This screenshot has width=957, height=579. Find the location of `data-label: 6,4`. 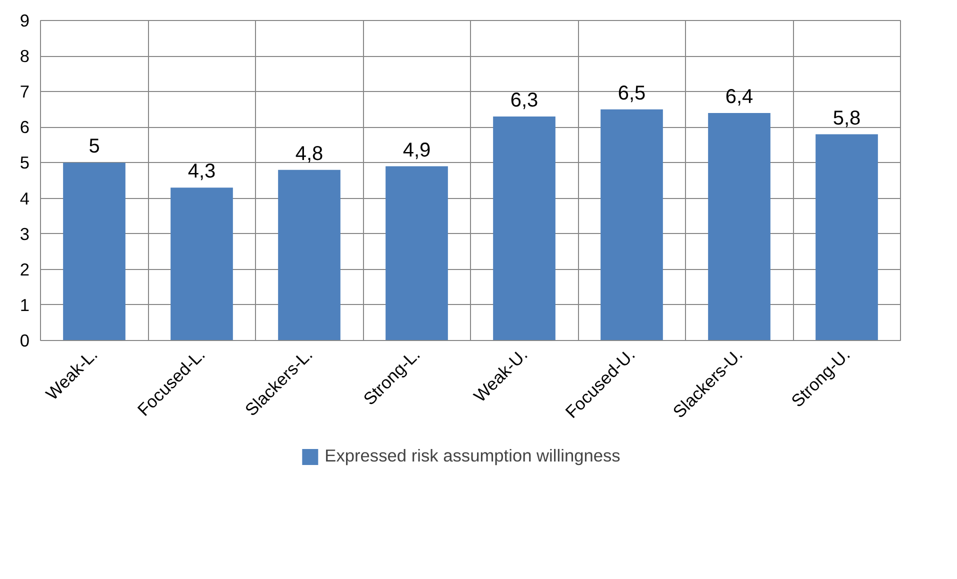

data-label: 6,4 is located at coordinates (739, 97).